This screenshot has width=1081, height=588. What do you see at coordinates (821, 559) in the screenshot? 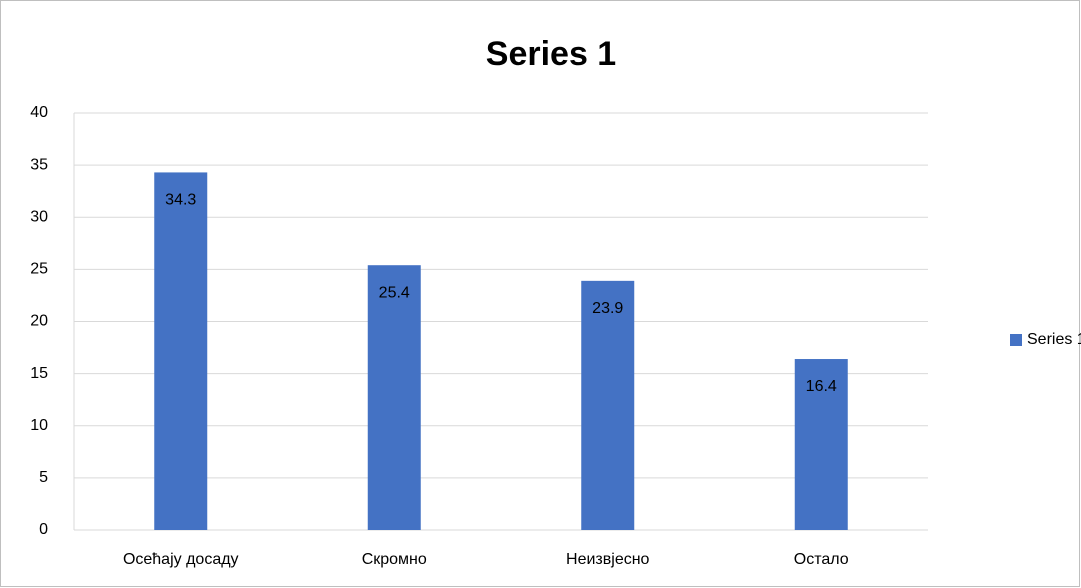
I see `x-tick-label: Остало` at bounding box center [821, 559].